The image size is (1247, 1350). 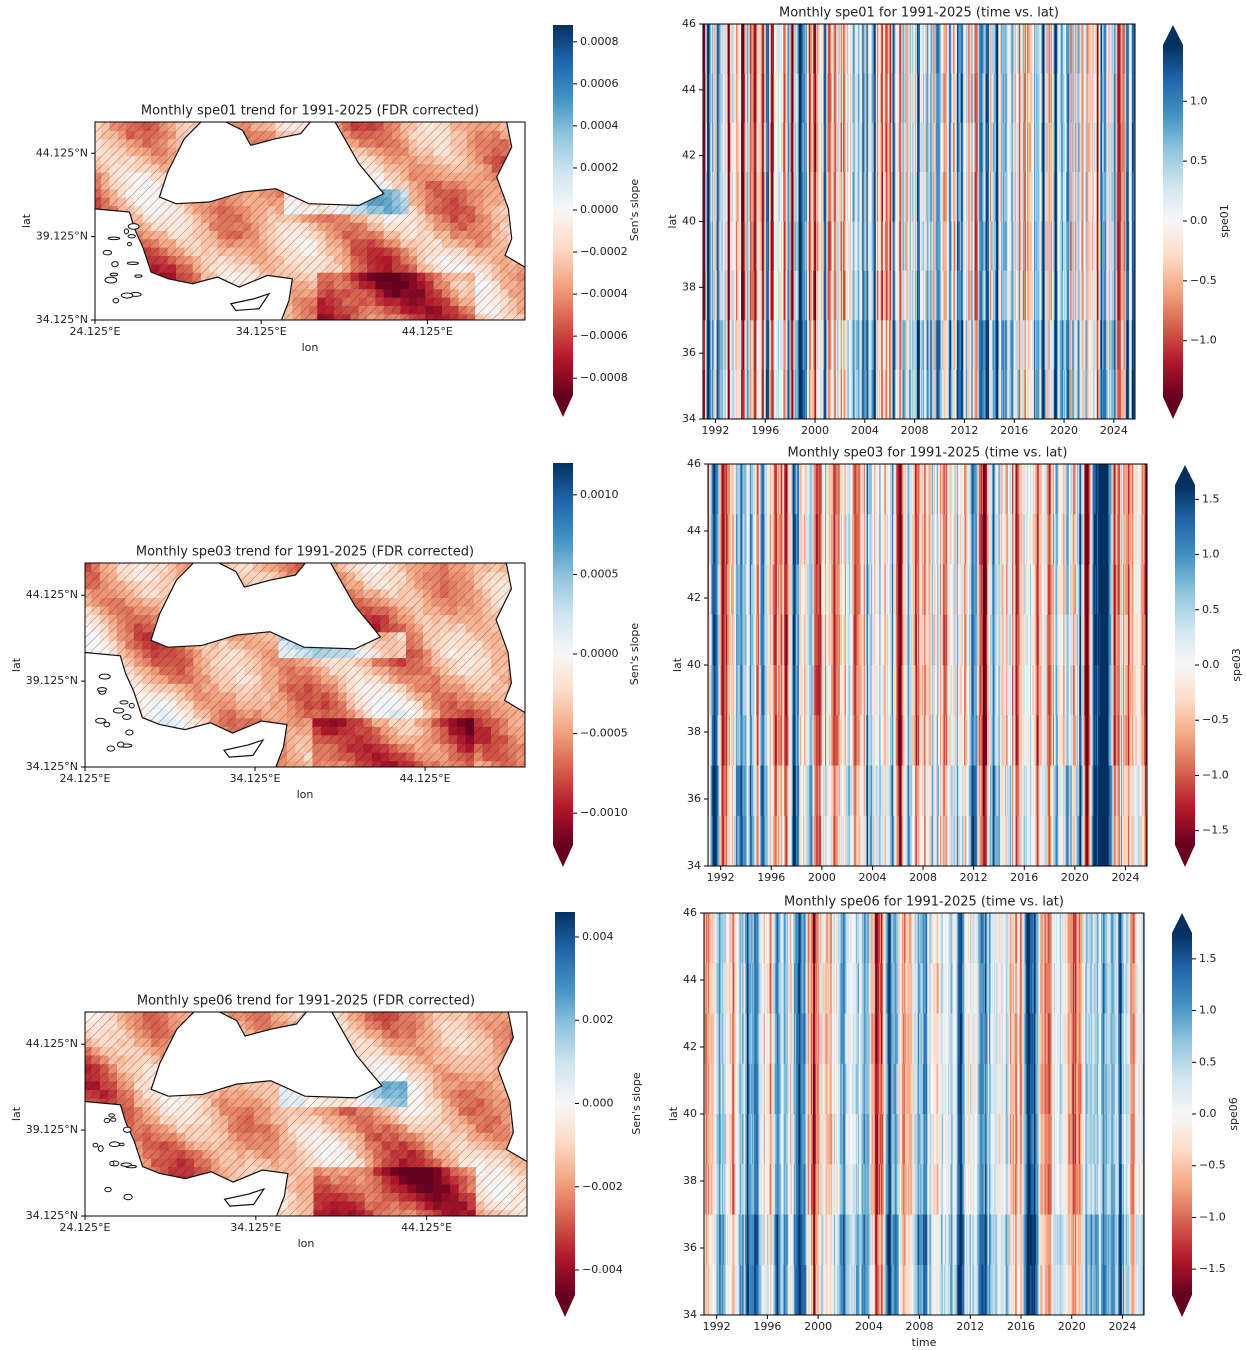 What do you see at coordinates (599, 83) in the screenshot?
I see `colorbar-tick-label: 0.0006` at bounding box center [599, 83].